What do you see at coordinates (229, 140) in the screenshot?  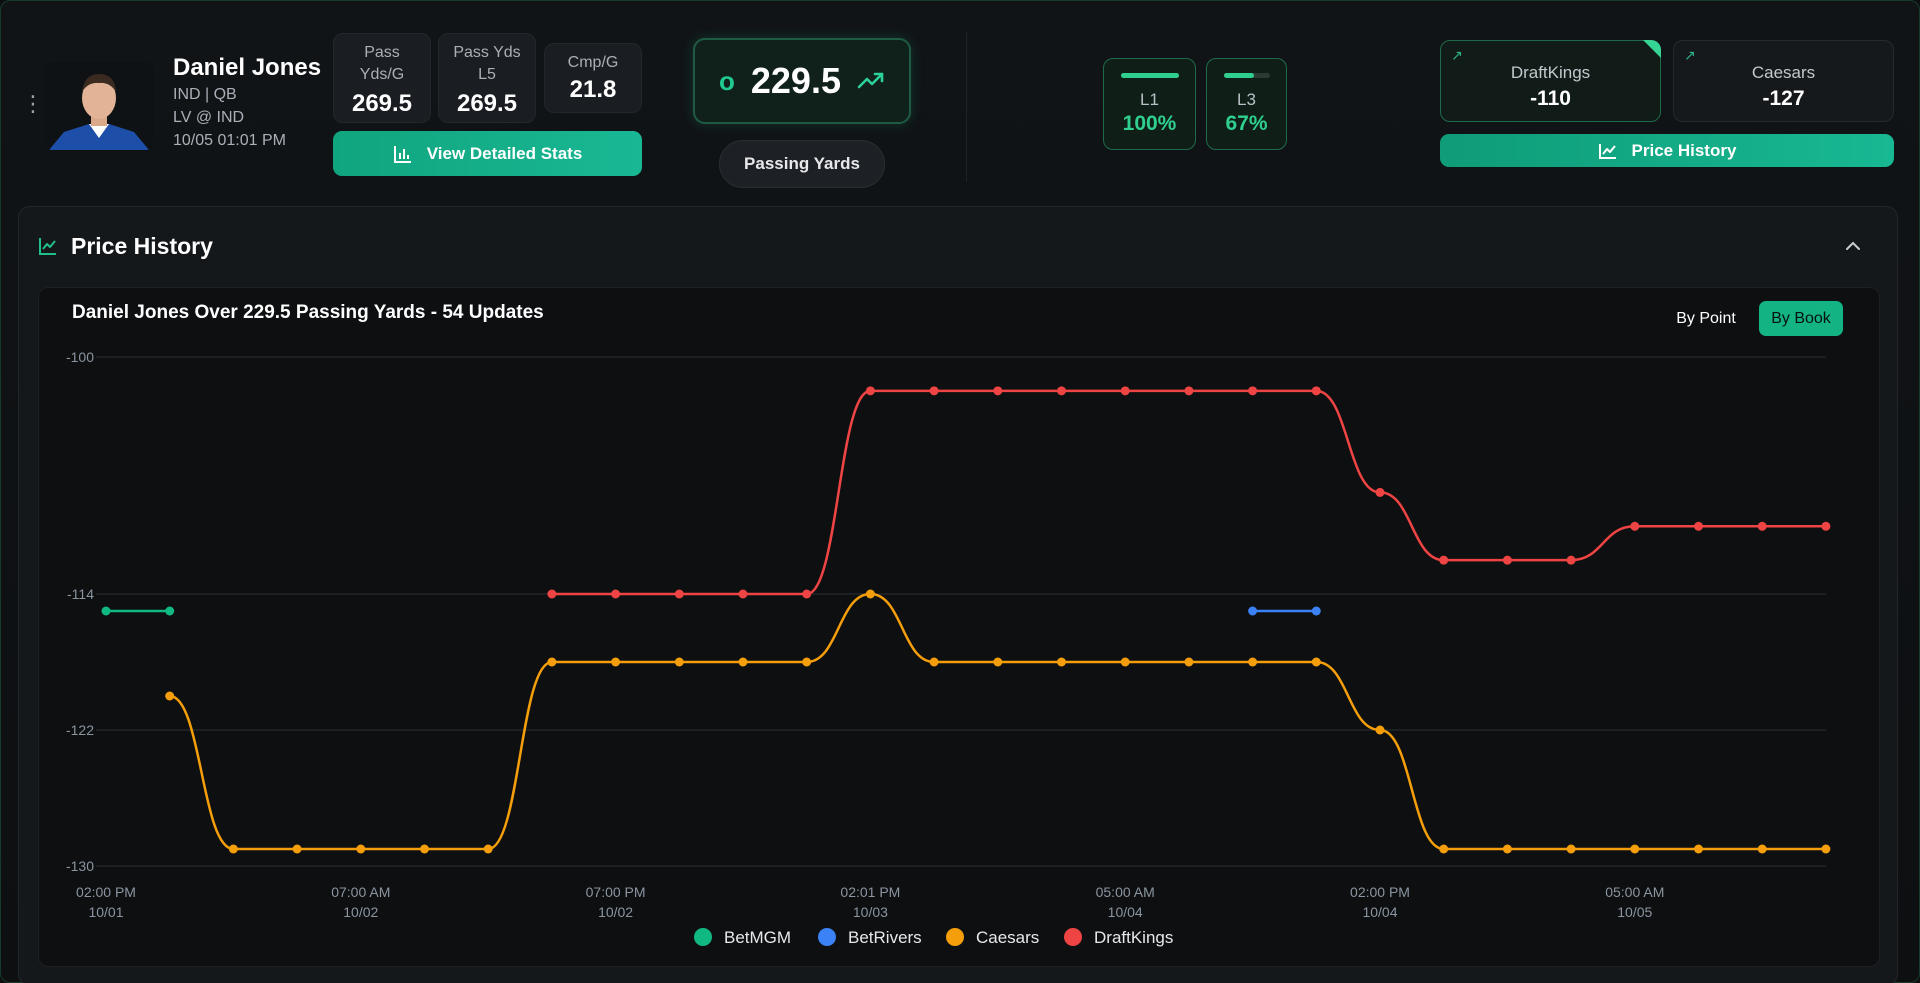 I see `game-datetime: 10/05 01:01 PM` at bounding box center [229, 140].